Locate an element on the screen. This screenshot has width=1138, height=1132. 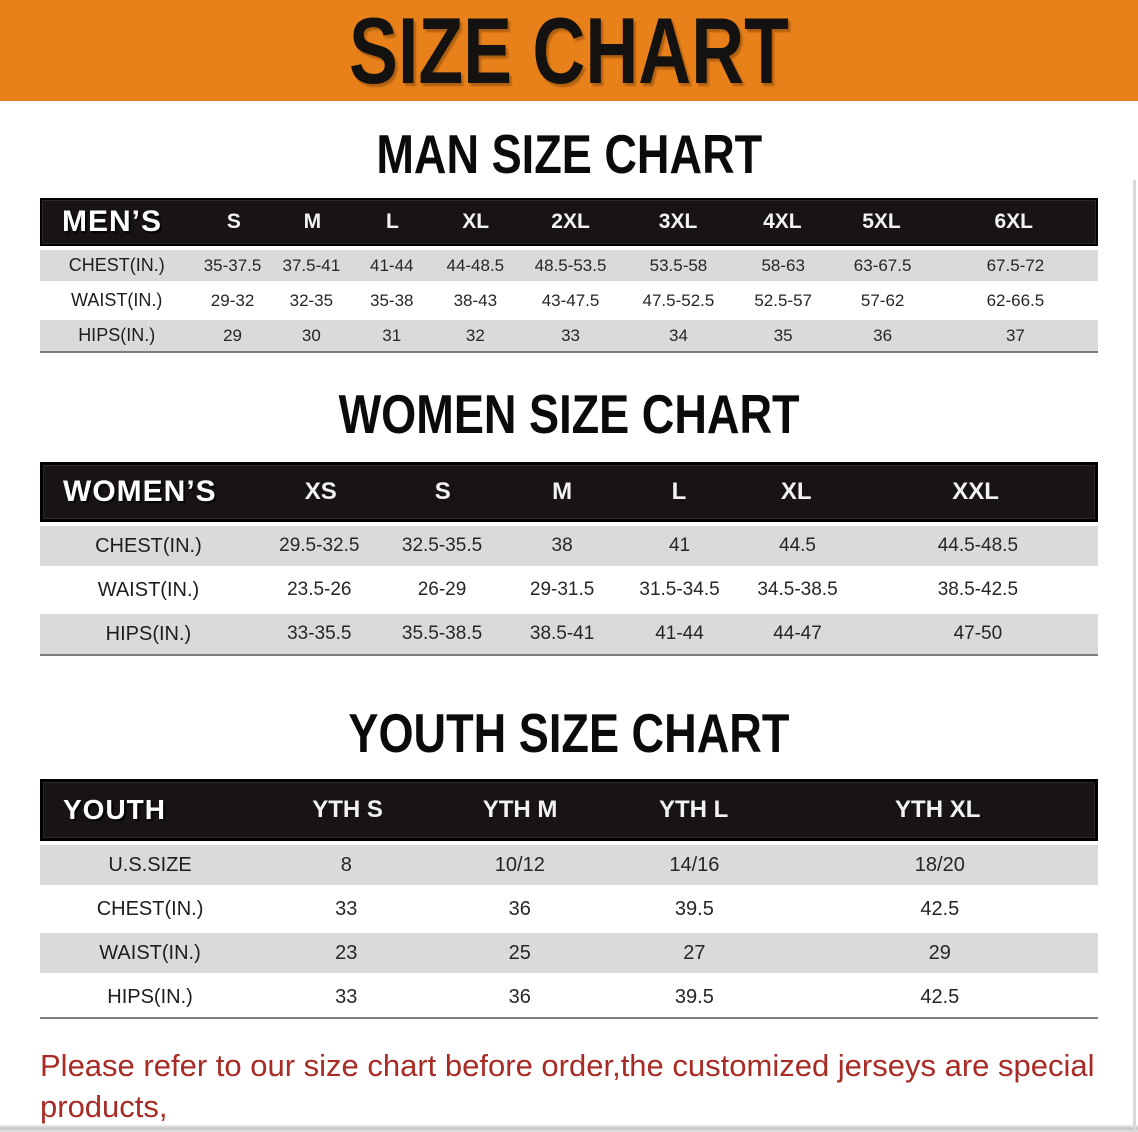
right-edge-shadow is located at coordinates (1134, 656).